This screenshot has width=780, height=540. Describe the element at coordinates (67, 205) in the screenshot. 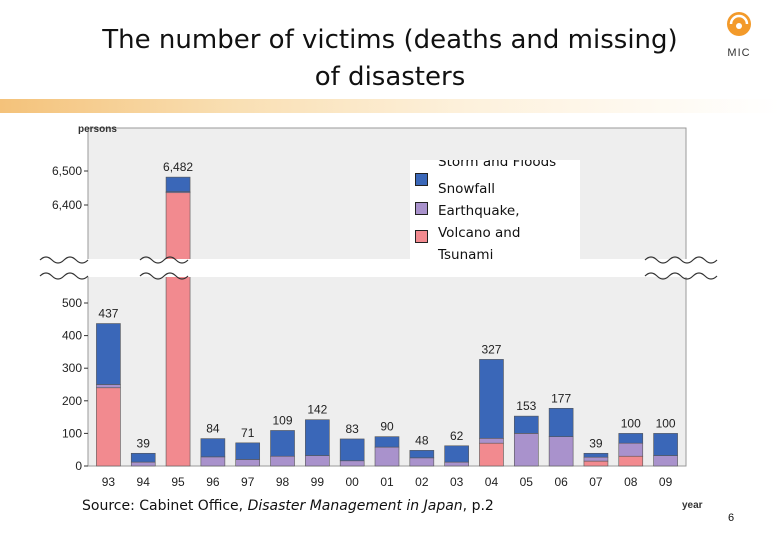

I see `y-tick-label: 6,400` at that location.